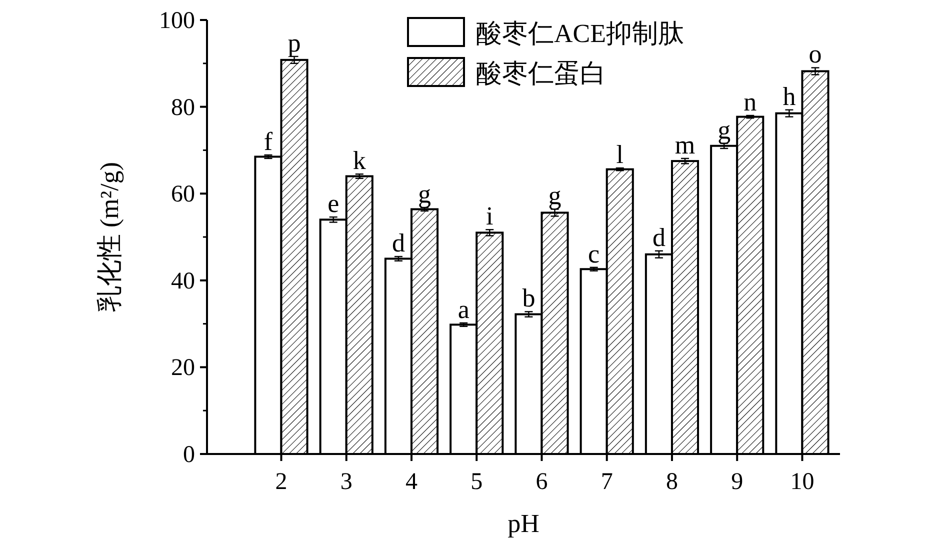  What do you see at coordinates (183, 107) in the screenshot?
I see `y-tick-label: 80` at bounding box center [183, 107].